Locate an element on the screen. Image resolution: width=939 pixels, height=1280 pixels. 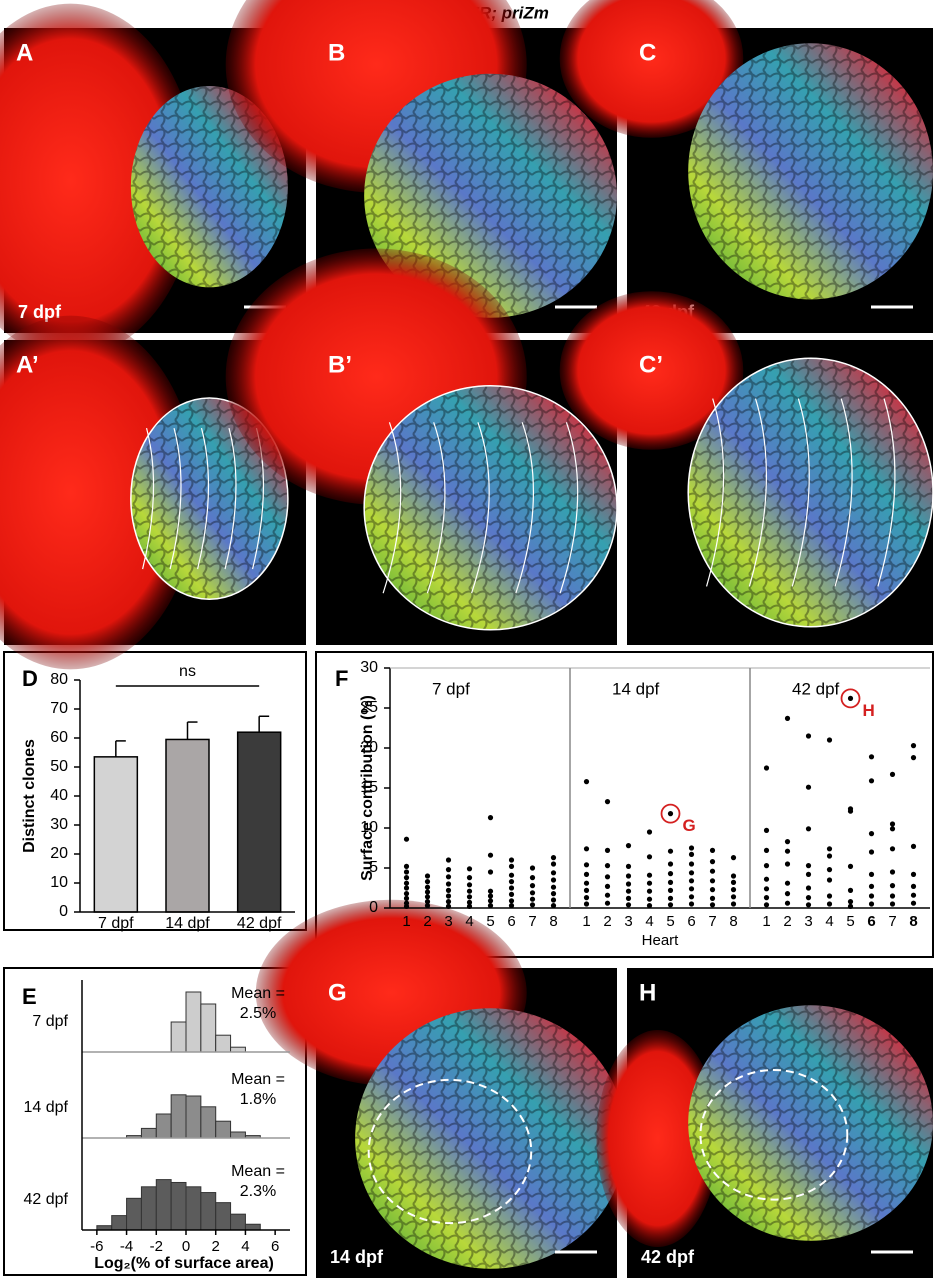
panel-letter: E is located at coordinates (29, 996).